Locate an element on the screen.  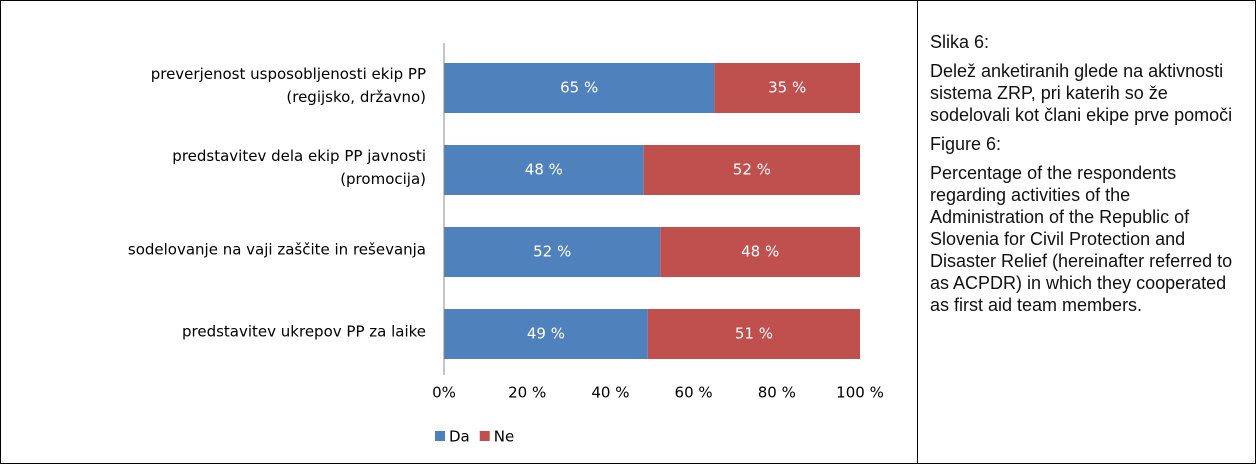
category-label: predstavitev dela ekip PP javnosti is located at coordinates (299, 156).